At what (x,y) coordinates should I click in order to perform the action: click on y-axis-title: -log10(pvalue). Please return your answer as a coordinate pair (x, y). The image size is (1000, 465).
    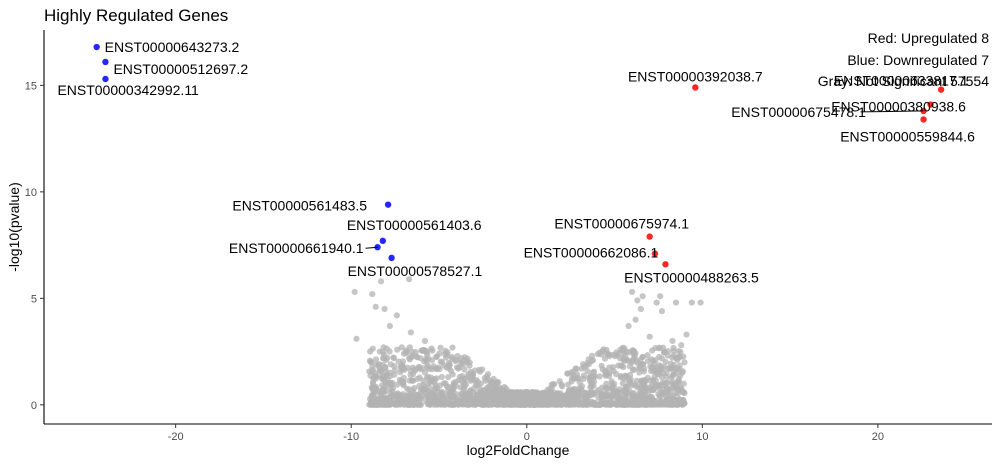
    Looking at the image, I should click on (14, 227).